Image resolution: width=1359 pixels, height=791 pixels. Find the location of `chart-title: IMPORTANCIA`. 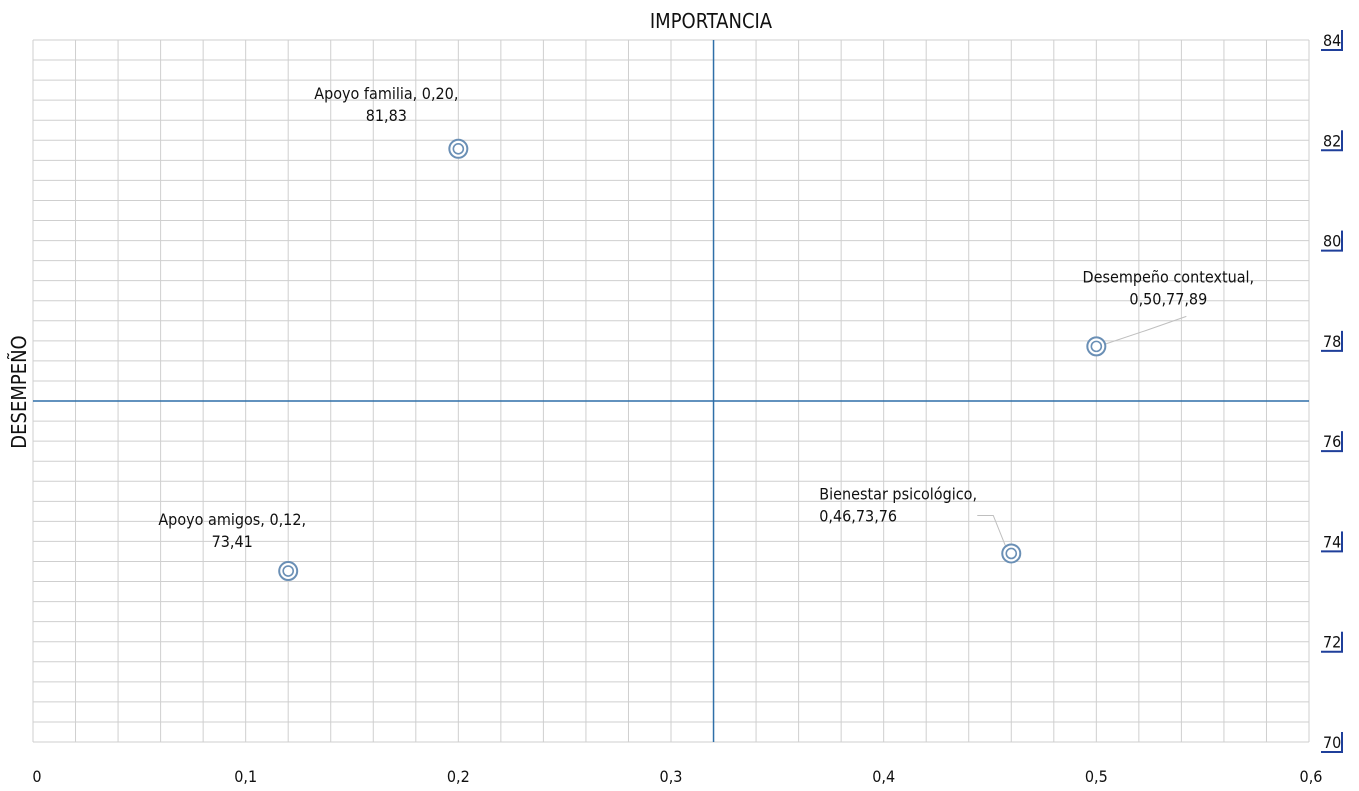

chart-title: IMPORTANCIA is located at coordinates (711, 21).